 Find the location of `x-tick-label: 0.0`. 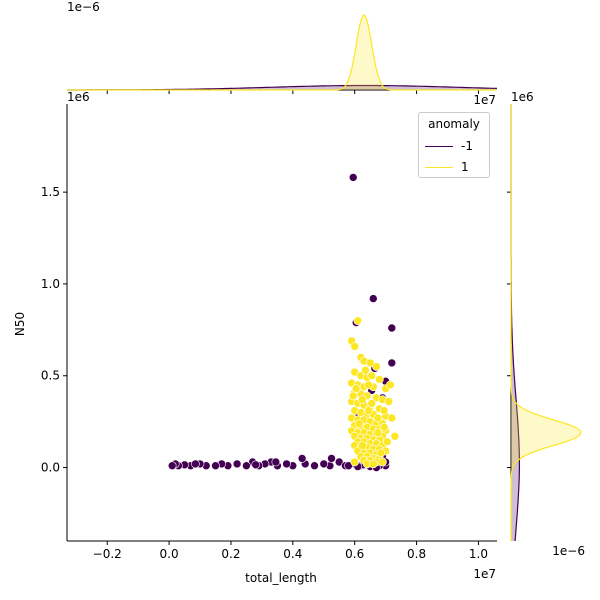

x-tick-label: 0.0 is located at coordinates (169, 554).